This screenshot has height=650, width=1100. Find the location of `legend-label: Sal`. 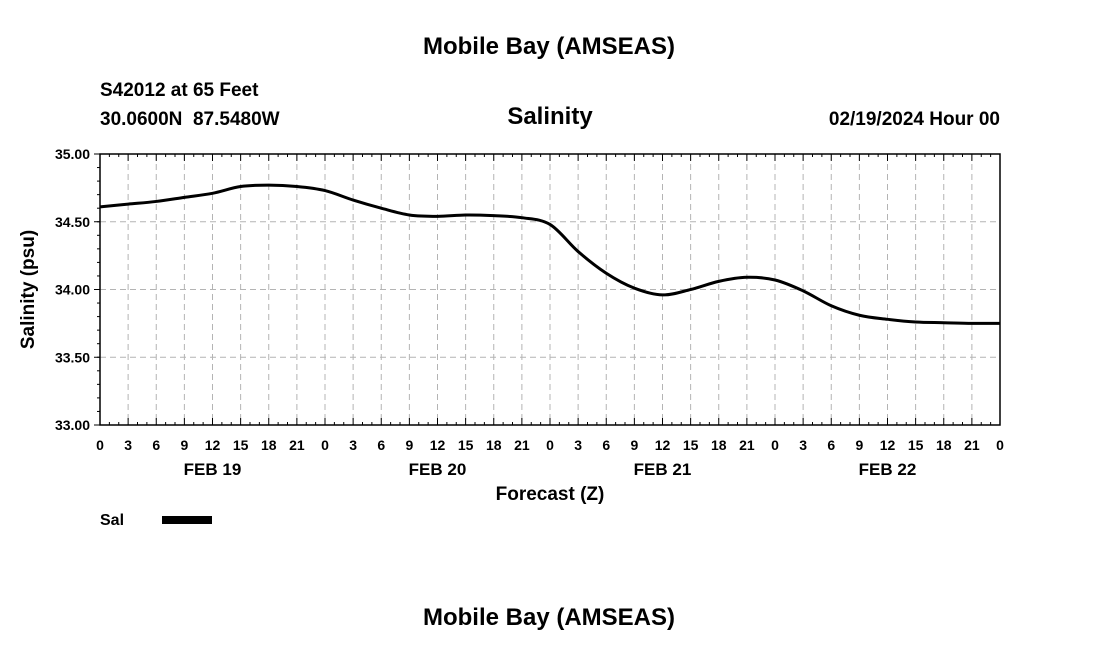

legend-label: Sal is located at coordinates (112, 520).